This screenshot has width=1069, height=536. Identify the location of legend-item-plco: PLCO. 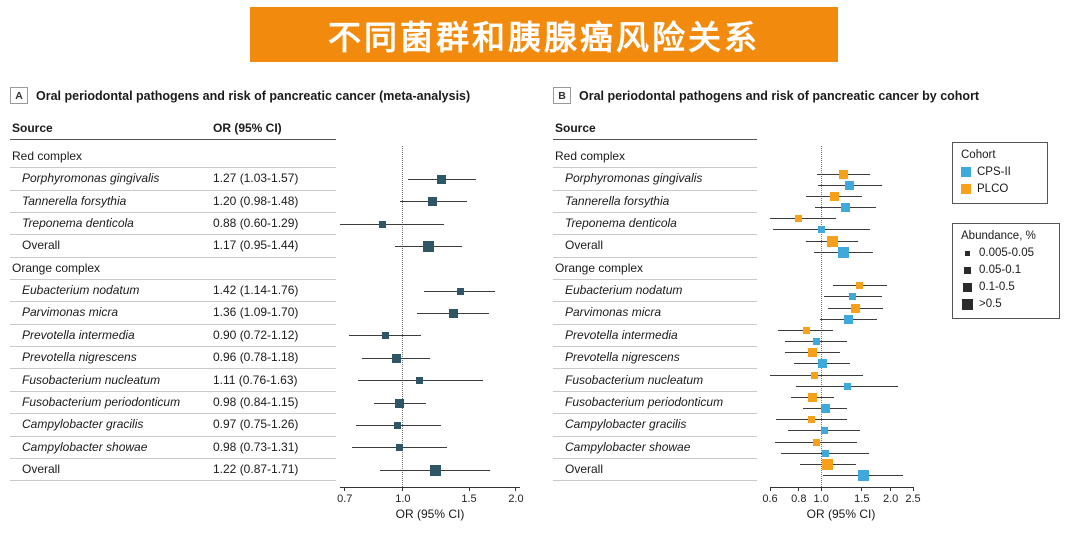
(1000, 189).